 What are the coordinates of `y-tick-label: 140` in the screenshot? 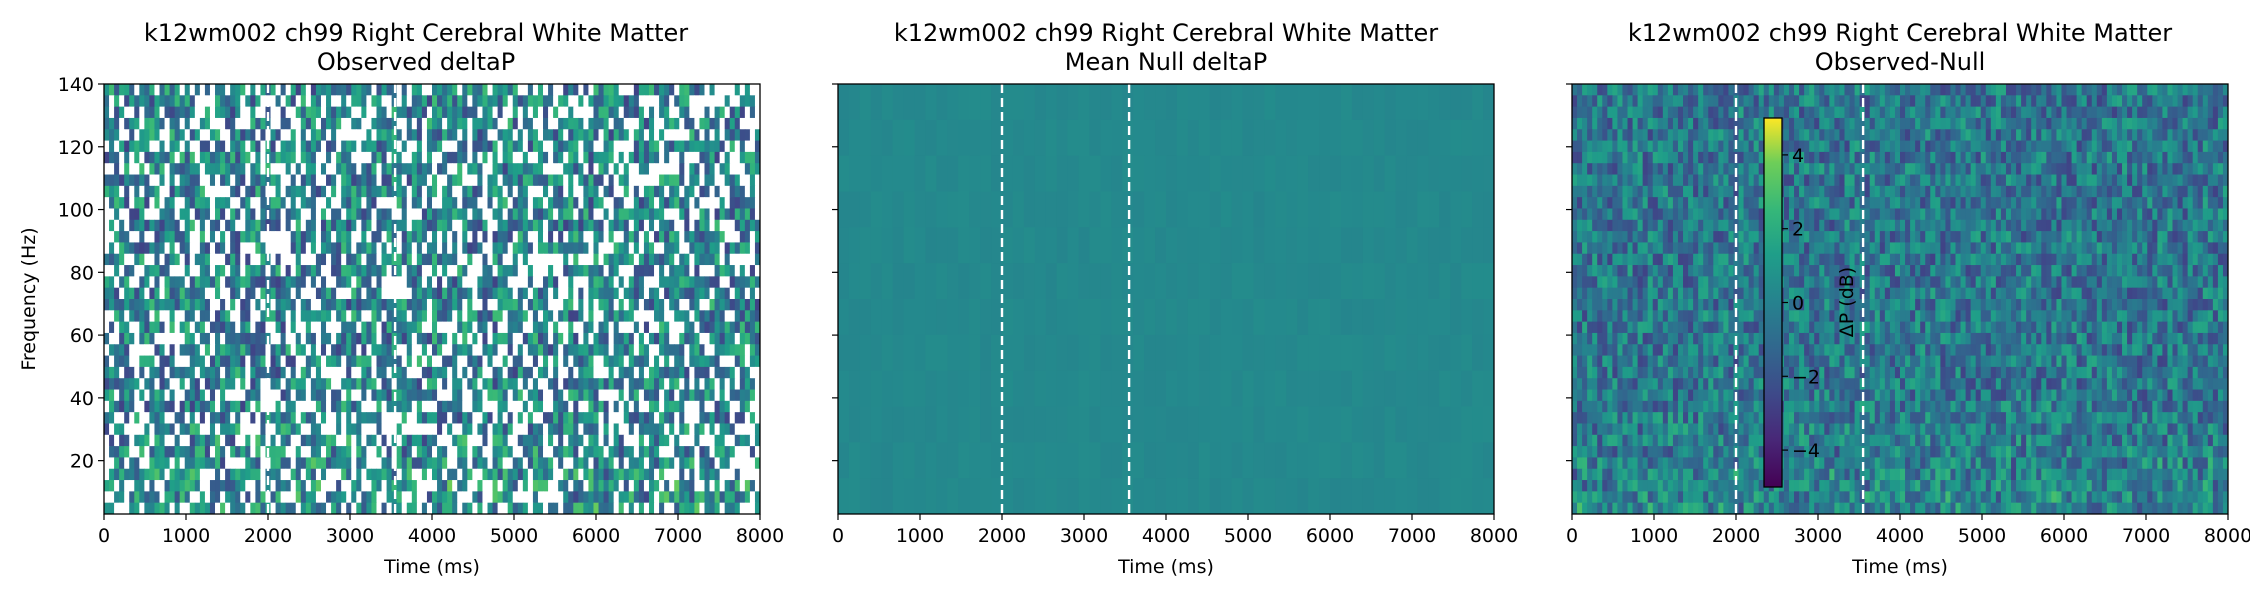 It's located at (76, 85).